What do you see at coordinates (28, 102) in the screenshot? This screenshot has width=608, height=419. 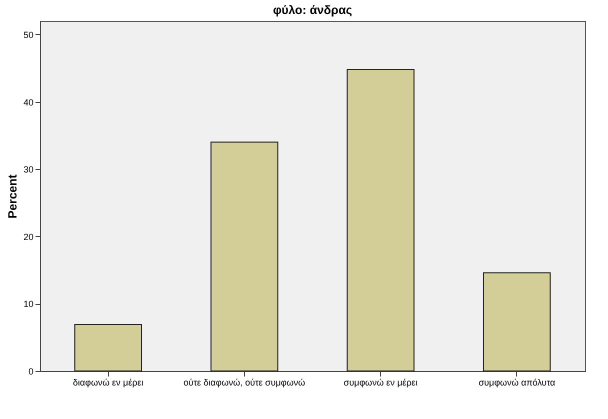 I see `y-tick-label: 40` at bounding box center [28, 102].